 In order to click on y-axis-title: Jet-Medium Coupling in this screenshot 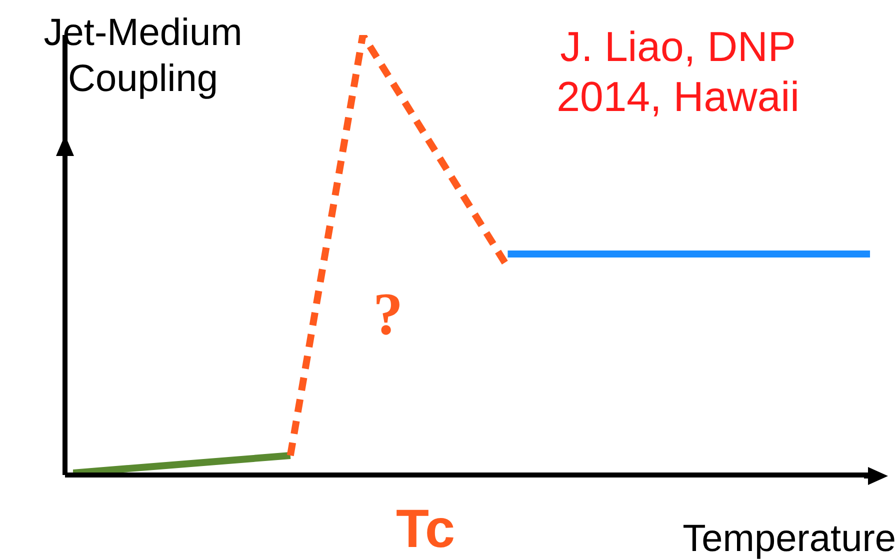, I will do `click(143, 56)`.